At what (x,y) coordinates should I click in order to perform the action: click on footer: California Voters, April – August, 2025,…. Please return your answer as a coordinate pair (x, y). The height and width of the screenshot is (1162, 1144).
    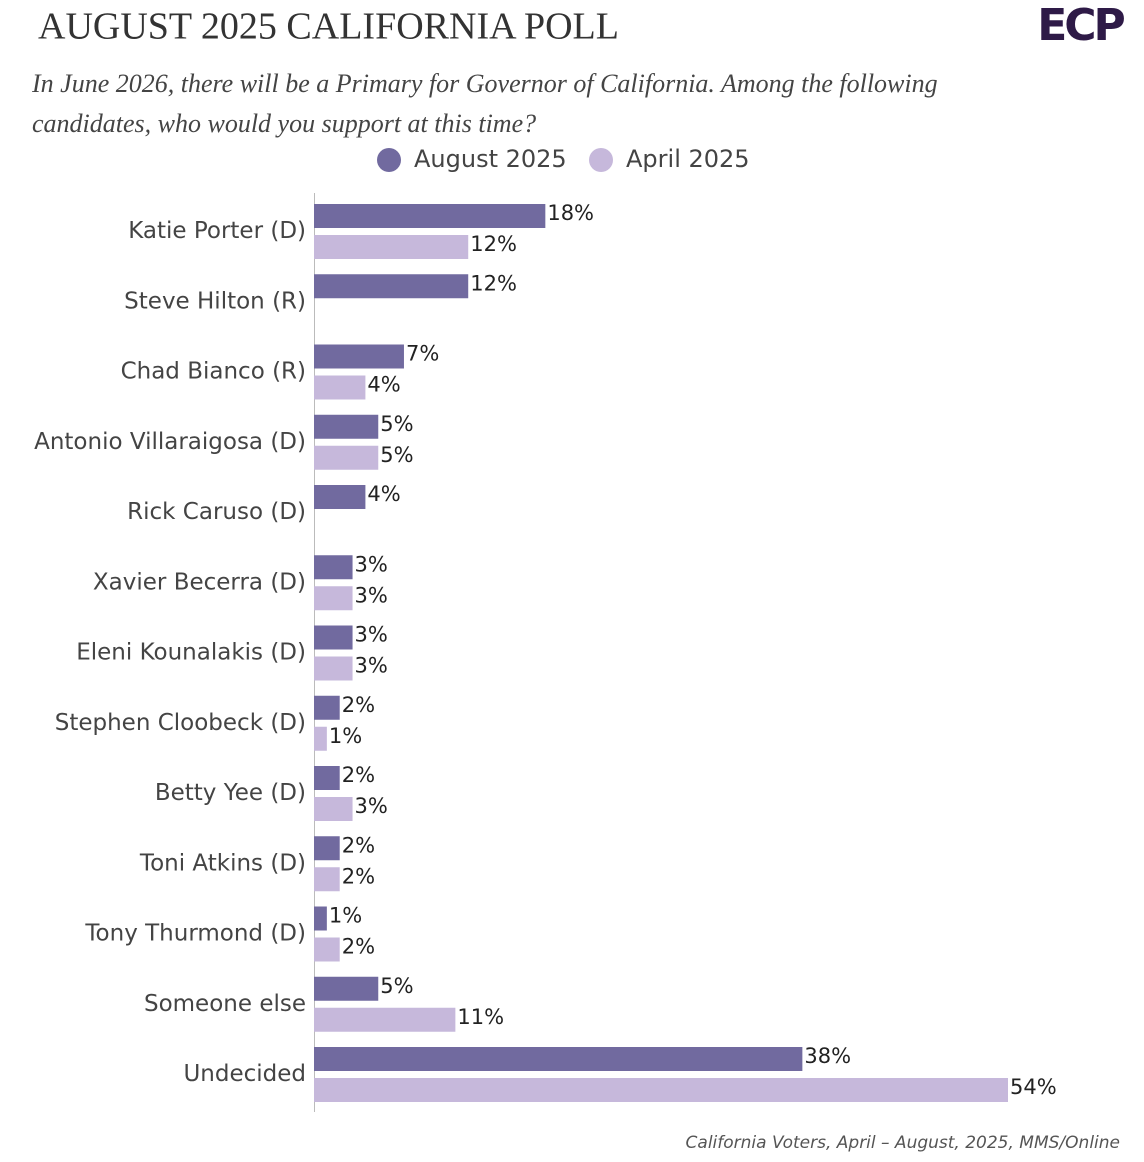
    Looking at the image, I should click on (903, 1143).